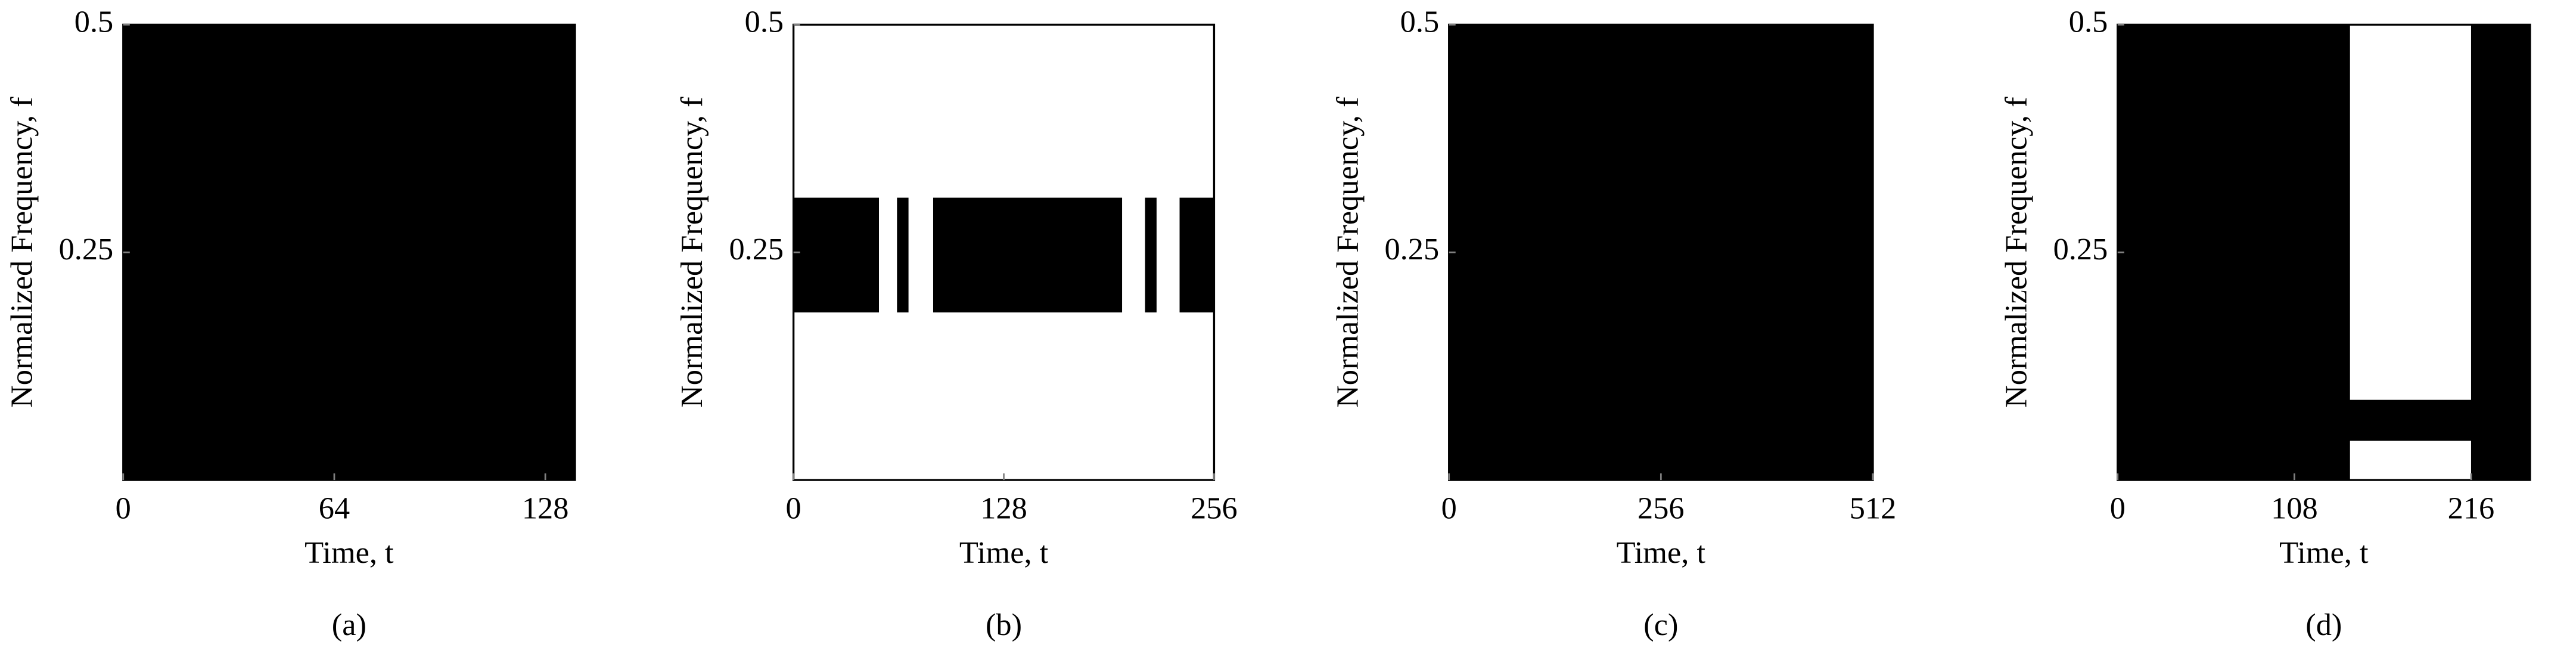 The height and width of the screenshot is (660, 2576). Describe the element at coordinates (349, 625) in the screenshot. I see `panel-label: (a)` at that location.